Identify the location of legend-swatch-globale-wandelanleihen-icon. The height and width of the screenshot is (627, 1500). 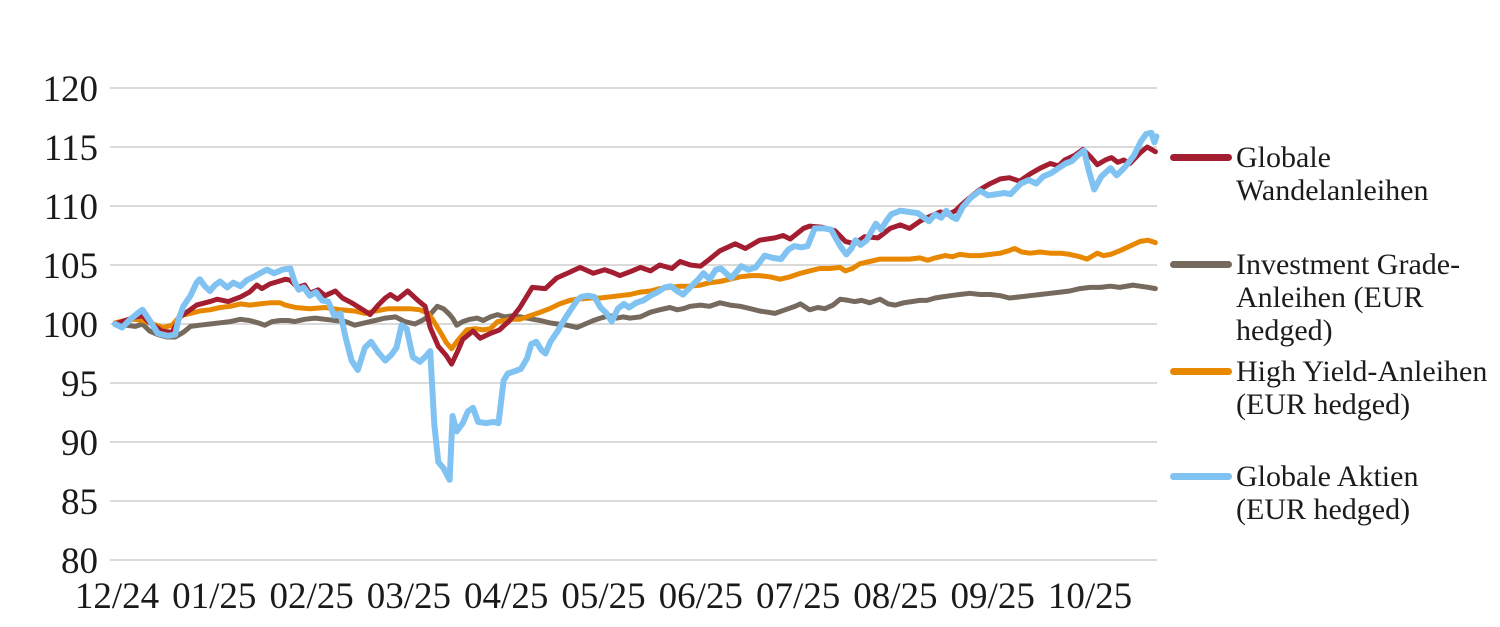
(1201, 157).